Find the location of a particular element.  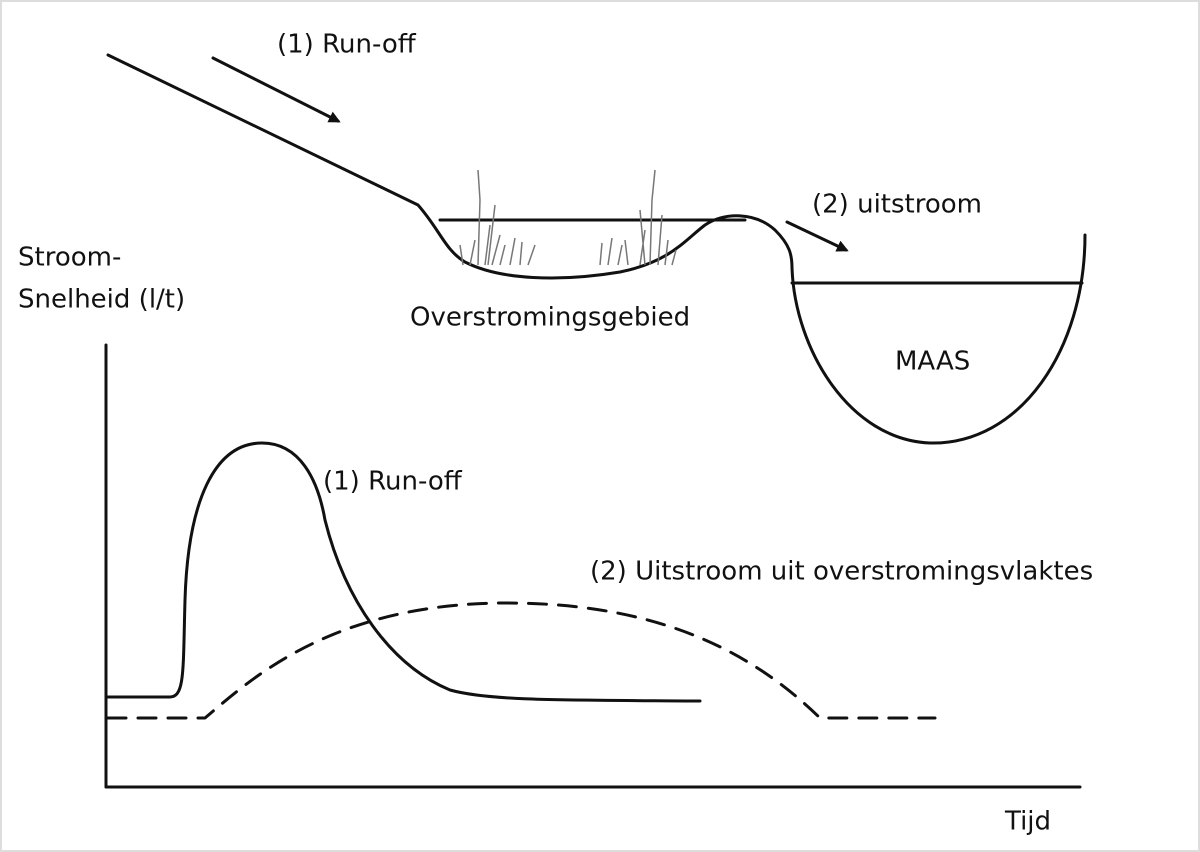

x-axis-label: Tijd is located at coordinates (1027, 822).